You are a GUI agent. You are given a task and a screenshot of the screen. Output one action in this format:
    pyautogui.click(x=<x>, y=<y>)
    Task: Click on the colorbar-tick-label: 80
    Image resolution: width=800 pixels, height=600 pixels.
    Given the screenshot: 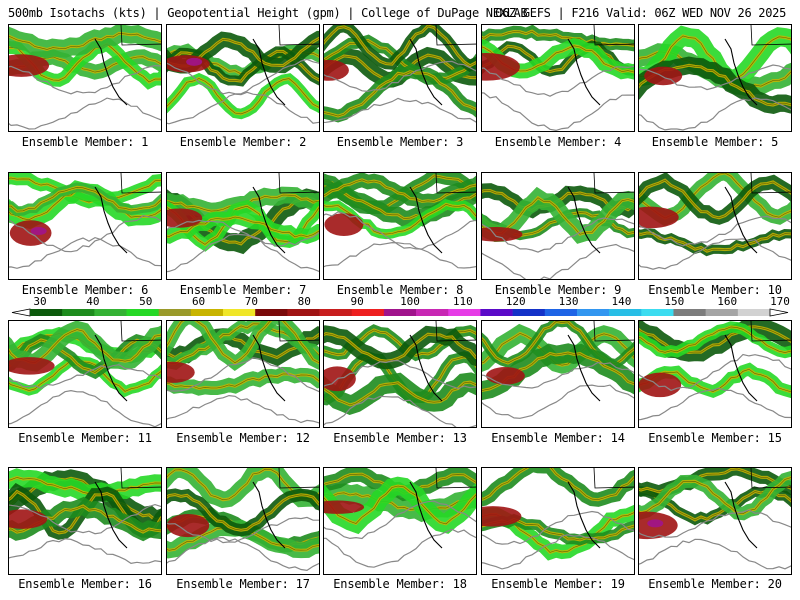 What is the action you would take?
    pyautogui.click(x=304, y=301)
    